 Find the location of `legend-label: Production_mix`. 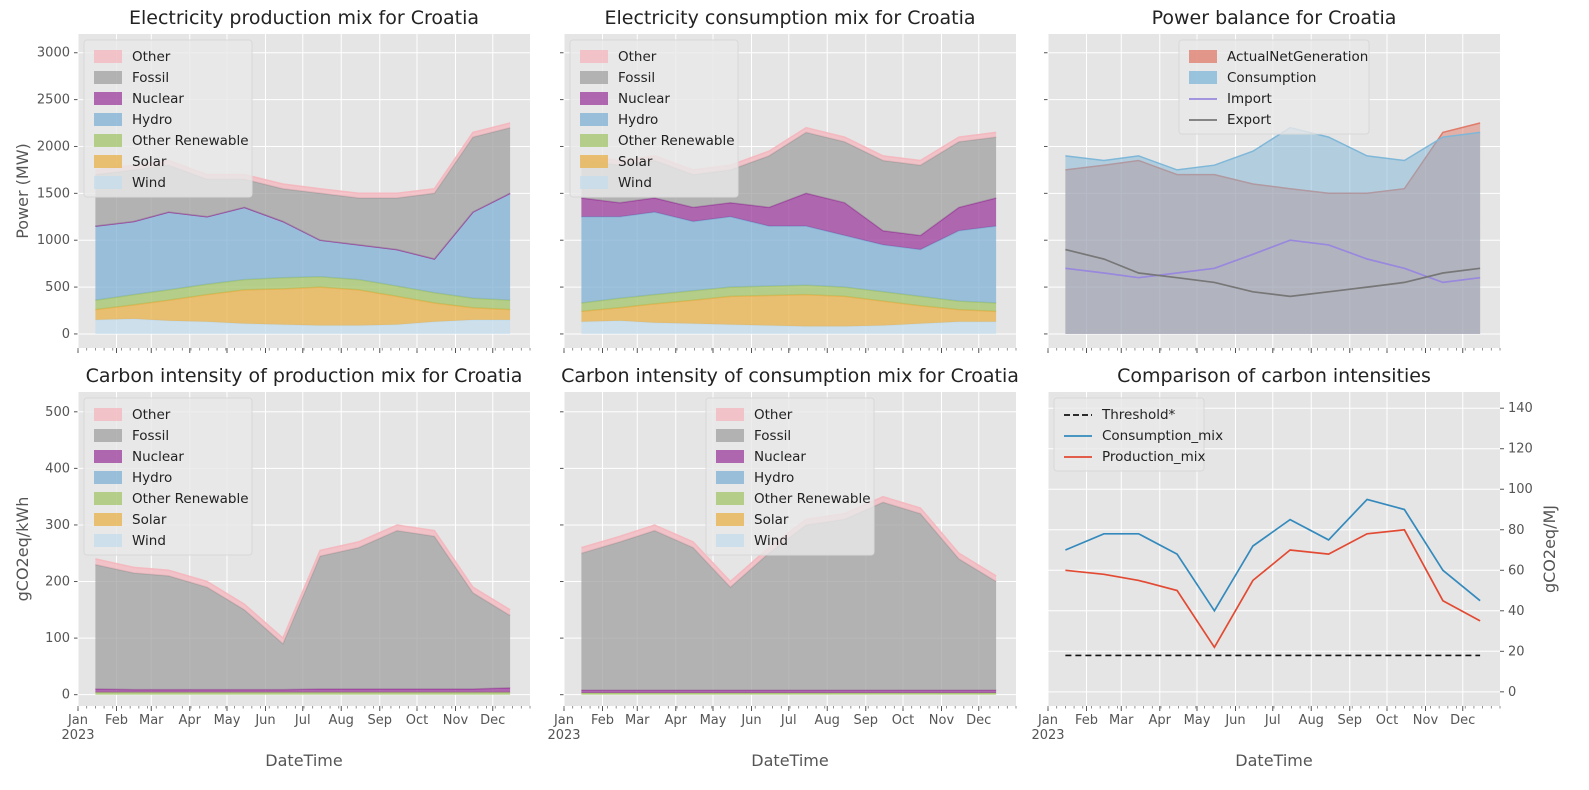

legend-label: Production_mix is located at coordinates (1153, 457).